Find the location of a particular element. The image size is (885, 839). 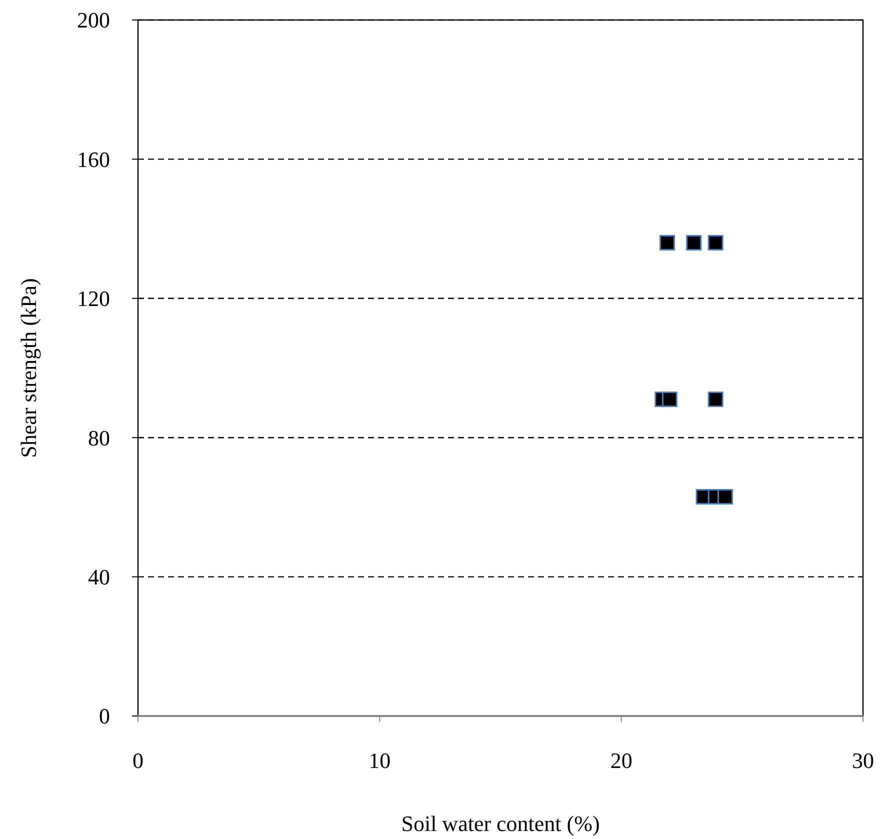

x-tick-label: 0 is located at coordinates (138, 760).